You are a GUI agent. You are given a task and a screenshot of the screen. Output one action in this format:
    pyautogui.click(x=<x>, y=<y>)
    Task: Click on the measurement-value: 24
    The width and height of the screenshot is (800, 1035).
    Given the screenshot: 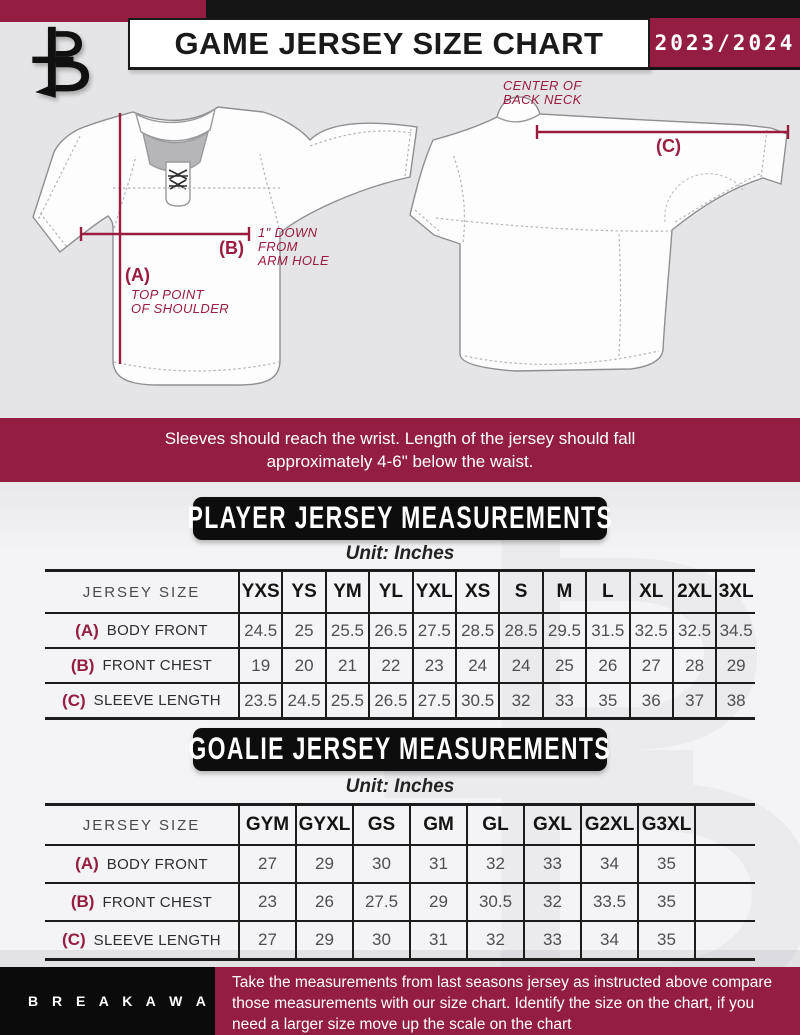 What is the action you would take?
    pyautogui.click(x=520, y=664)
    